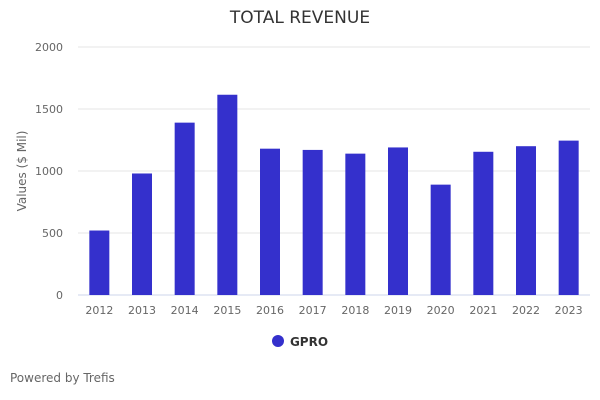 The width and height of the screenshot is (600, 400). I want to click on bar-2019, so click(398, 221).